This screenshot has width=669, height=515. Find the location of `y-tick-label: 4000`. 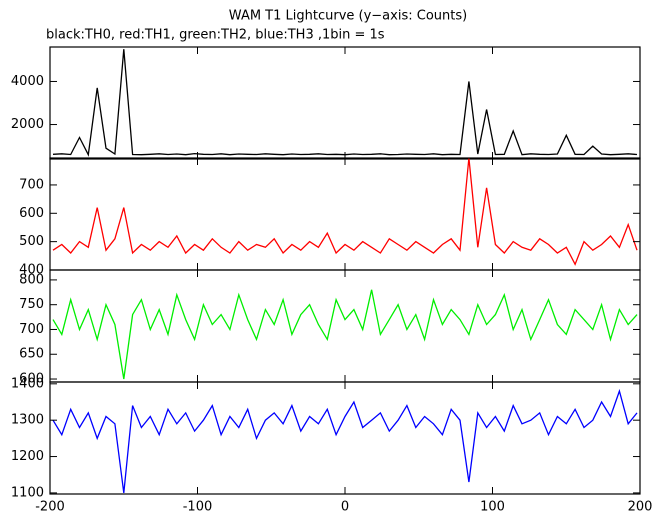

y-tick-label: 4000 is located at coordinates (27, 81).